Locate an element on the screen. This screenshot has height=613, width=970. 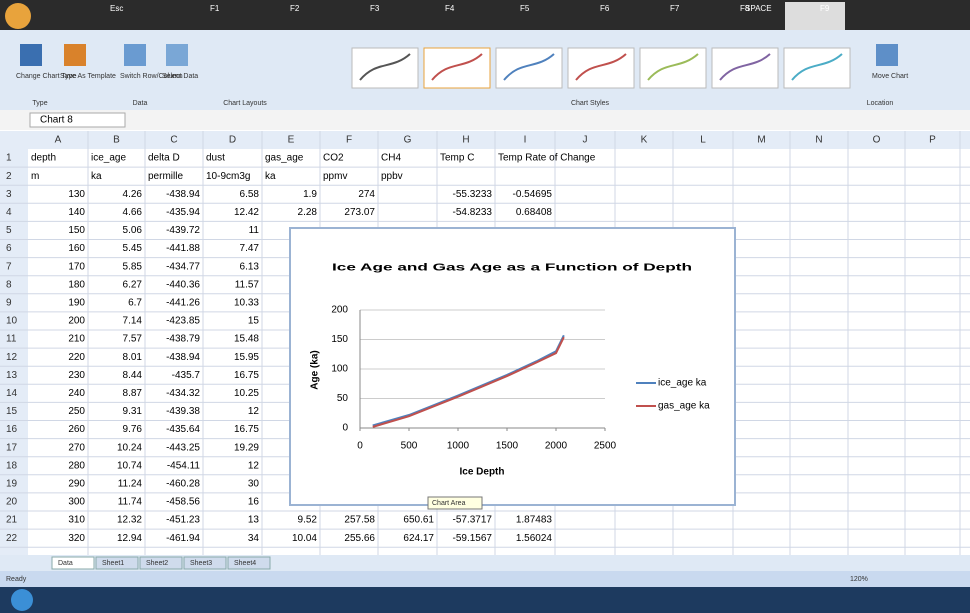
cell: 310 is located at coordinates (76, 520).